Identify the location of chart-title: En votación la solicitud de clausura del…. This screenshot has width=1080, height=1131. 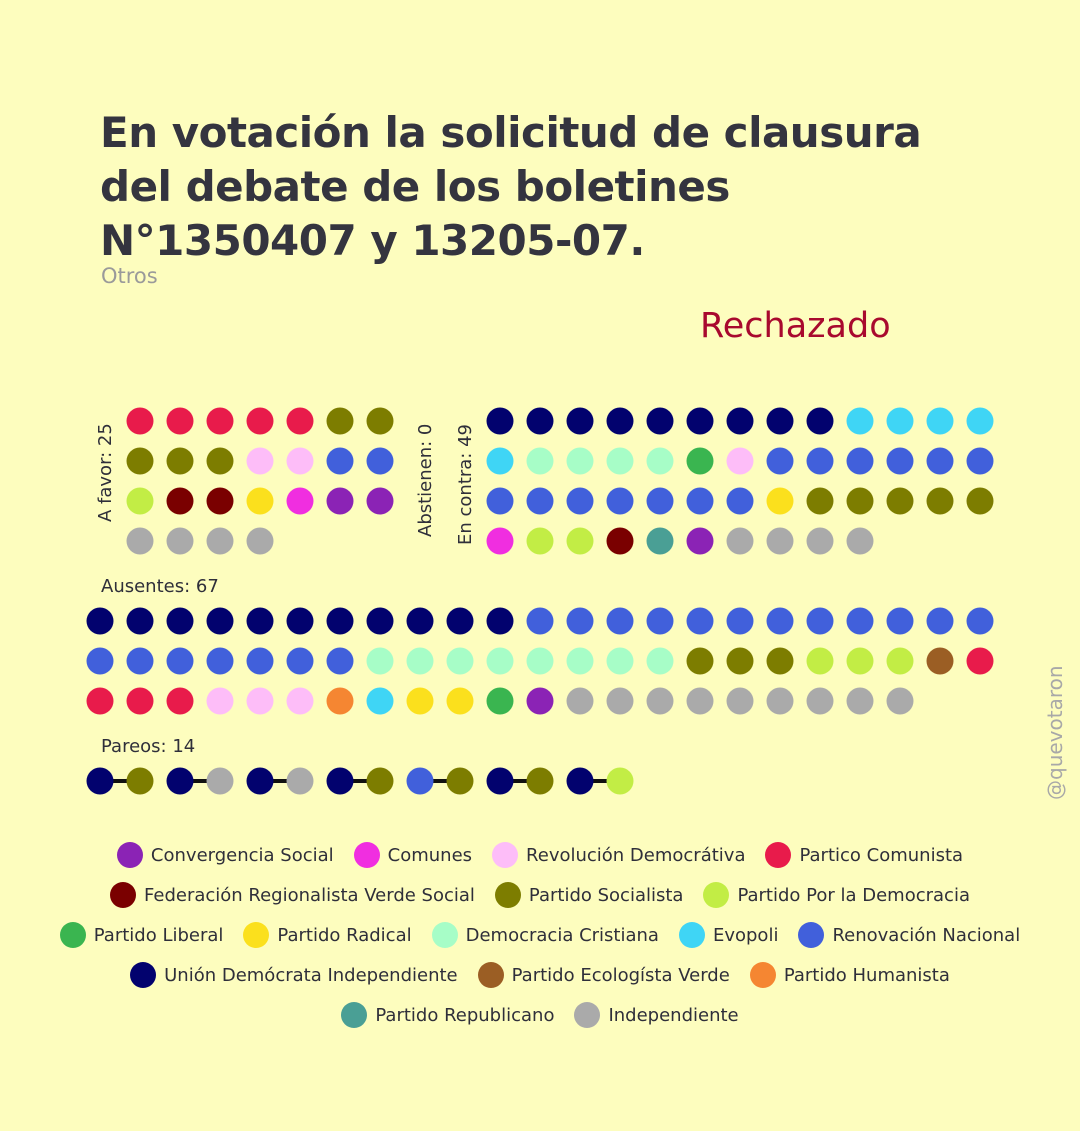
(511, 186).